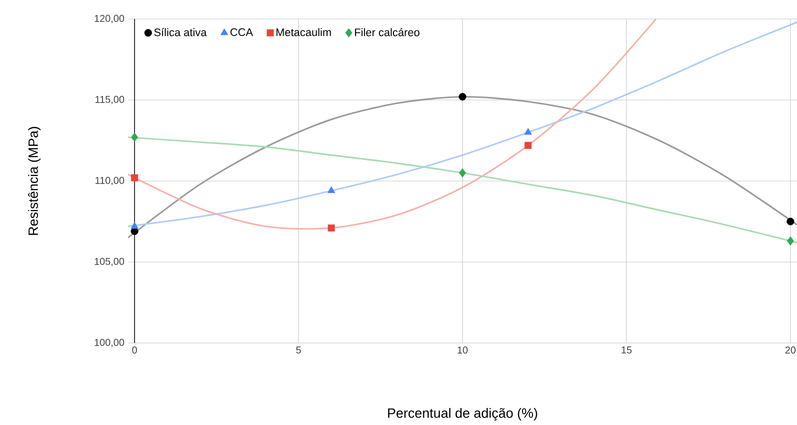 The width and height of the screenshot is (797, 425). What do you see at coordinates (134, 350) in the screenshot?
I see `x-tick-label: 0` at bounding box center [134, 350].